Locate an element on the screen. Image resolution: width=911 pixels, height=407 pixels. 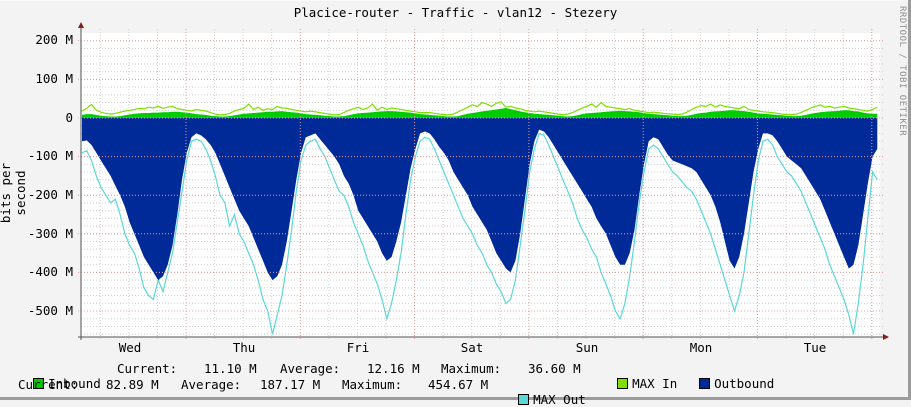
x-tick-fri: Fri is located at coordinates (358, 347).